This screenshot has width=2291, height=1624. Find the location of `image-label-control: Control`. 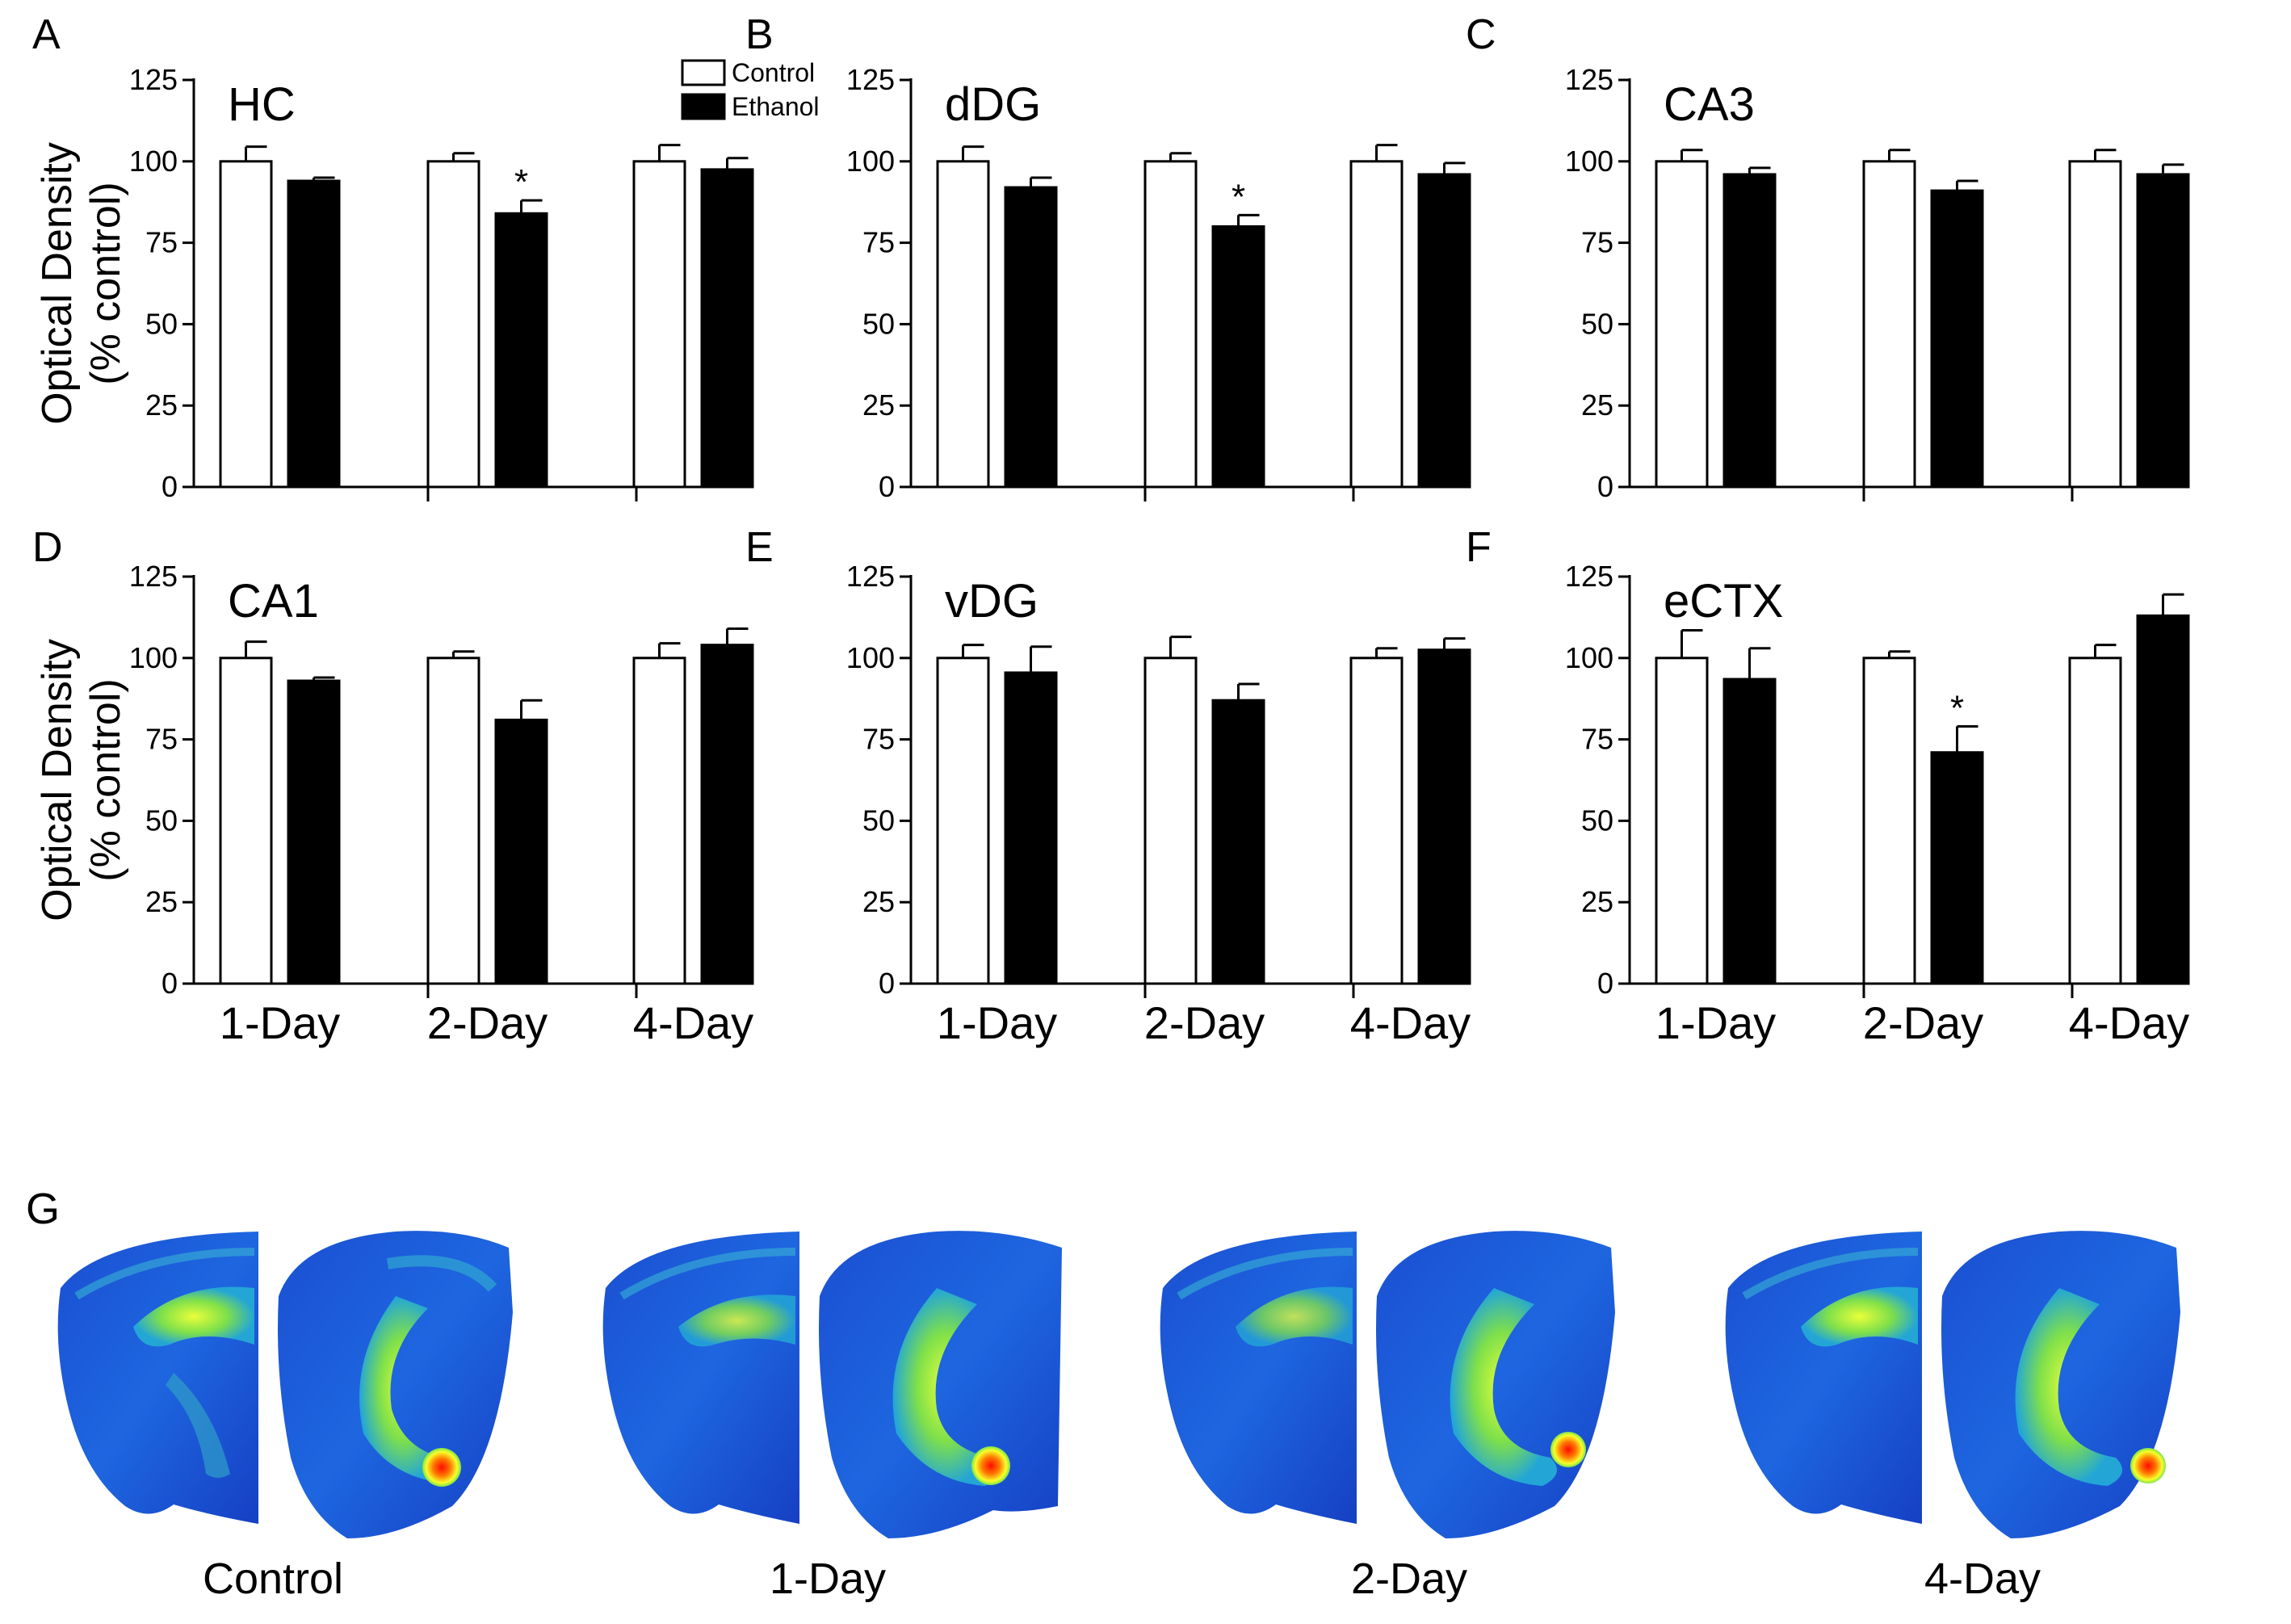

image-label-control: Control is located at coordinates (273, 1579).